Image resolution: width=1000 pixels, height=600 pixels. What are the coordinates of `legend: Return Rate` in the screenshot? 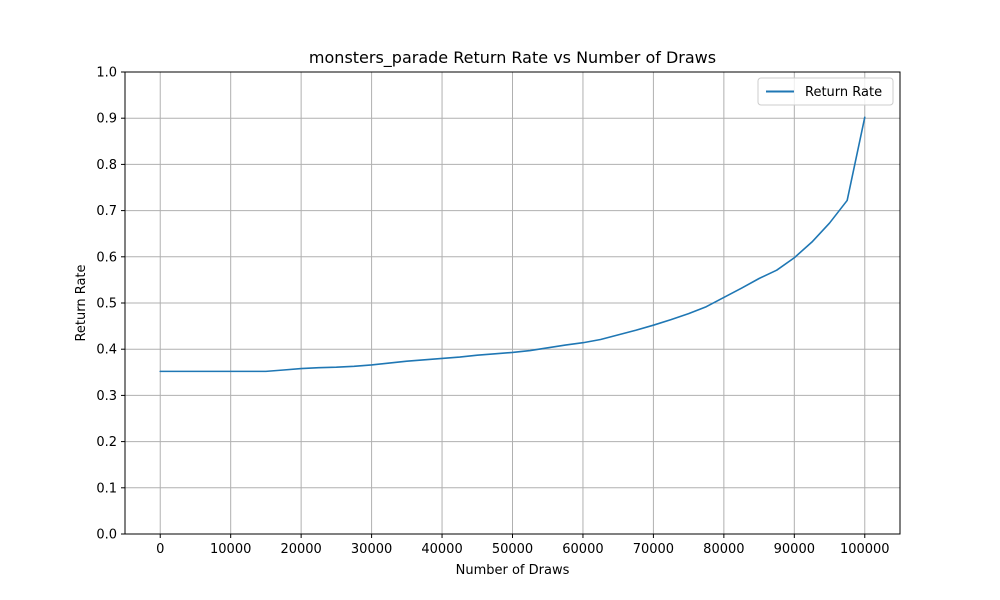 It's located at (825, 91).